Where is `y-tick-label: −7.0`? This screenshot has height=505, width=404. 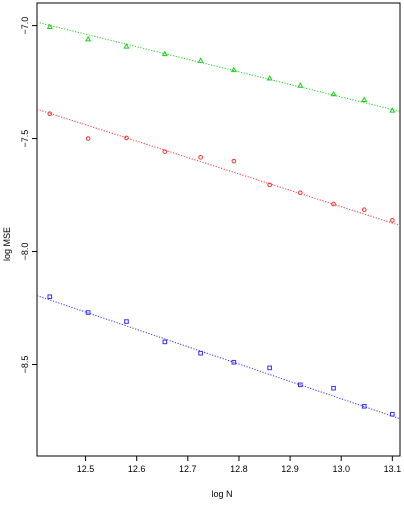
y-tick-label: −7.0 is located at coordinates (25, 26).